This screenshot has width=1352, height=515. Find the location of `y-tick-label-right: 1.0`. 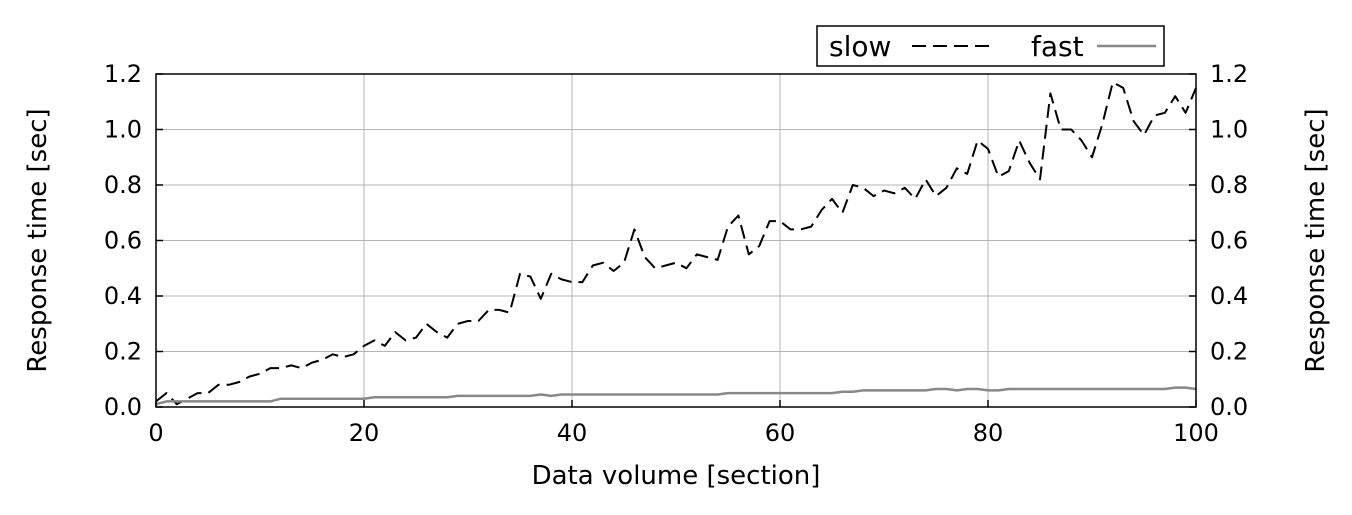

y-tick-label-right: 1.0 is located at coordinates (1229, 130).